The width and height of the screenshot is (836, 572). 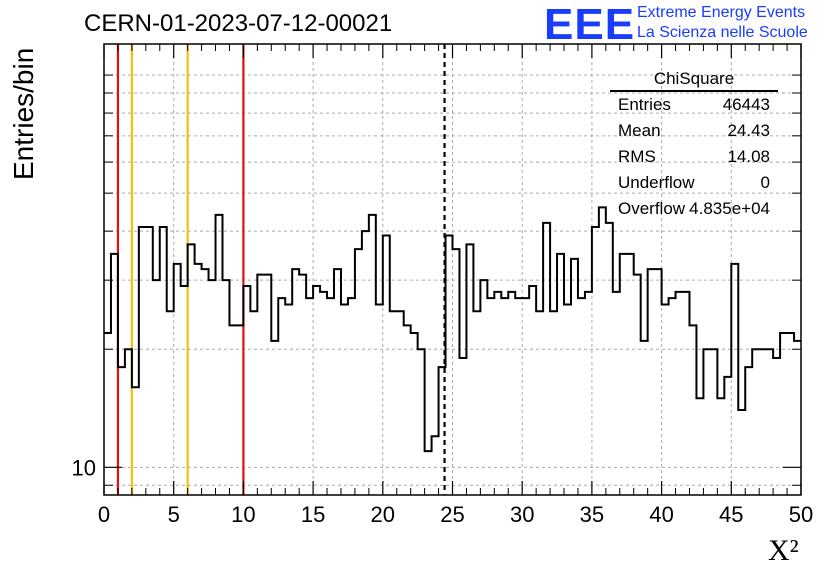 What do you see at coordinates (783, 550) in the screenshot?
I see `x-axis-label: X²` at bounding box center [783, 550].